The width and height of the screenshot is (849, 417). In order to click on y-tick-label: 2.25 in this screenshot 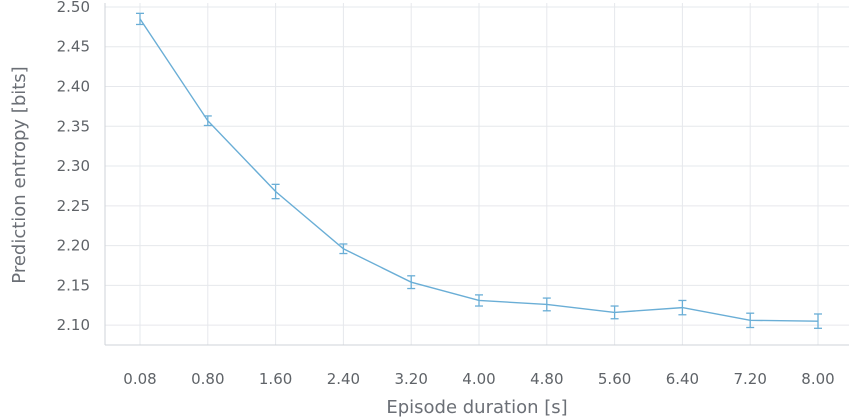, I will do `click(73, 206)`.